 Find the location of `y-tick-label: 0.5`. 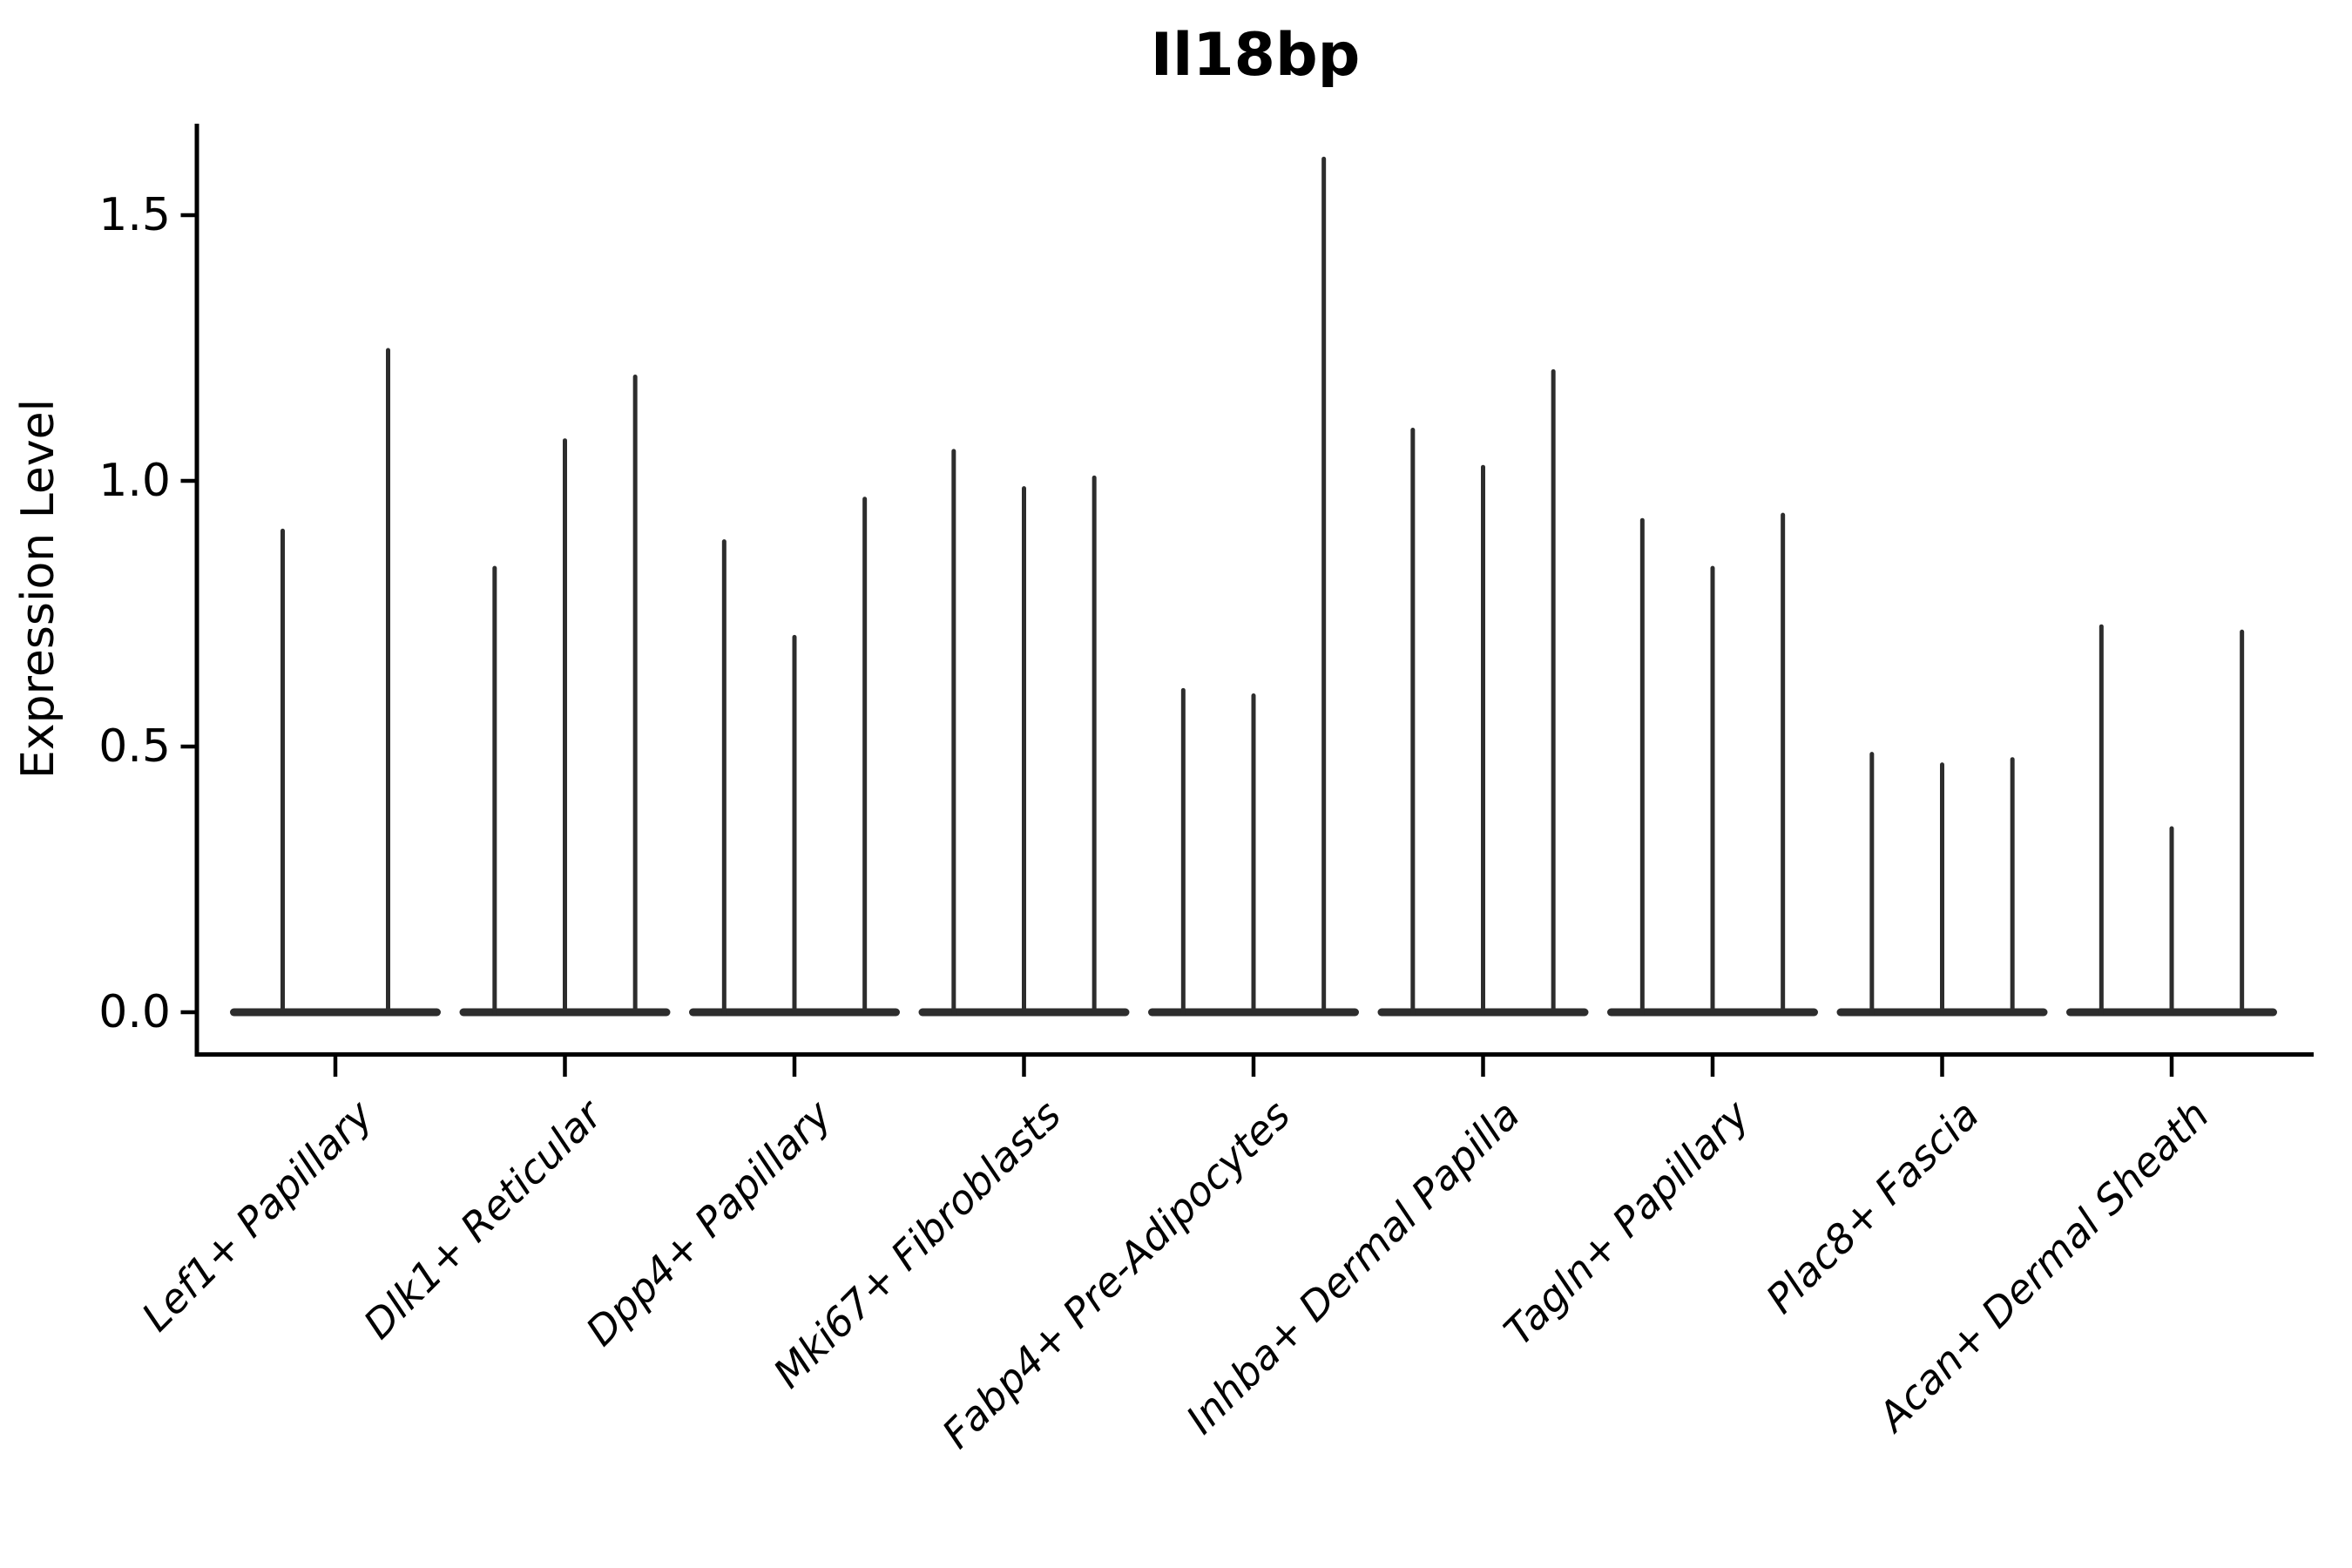

y-tick-label: 0.5 is located at coordinates (134, 746).